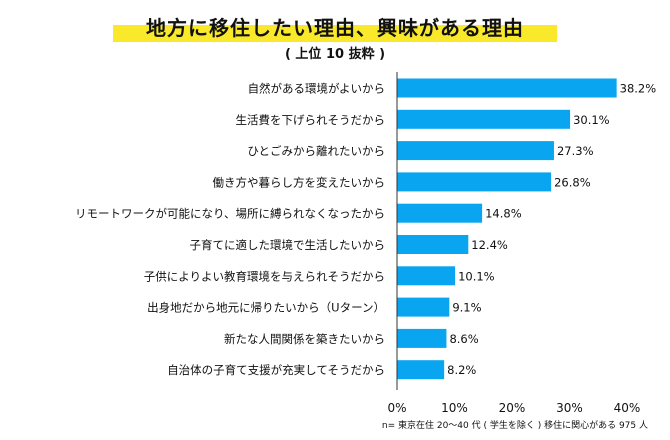 The image size is (670, 440). What do you see at coordinates (512, 408) in the screenshot?
I see `x-tick-label: 20%` at bounding box center [512, 408].